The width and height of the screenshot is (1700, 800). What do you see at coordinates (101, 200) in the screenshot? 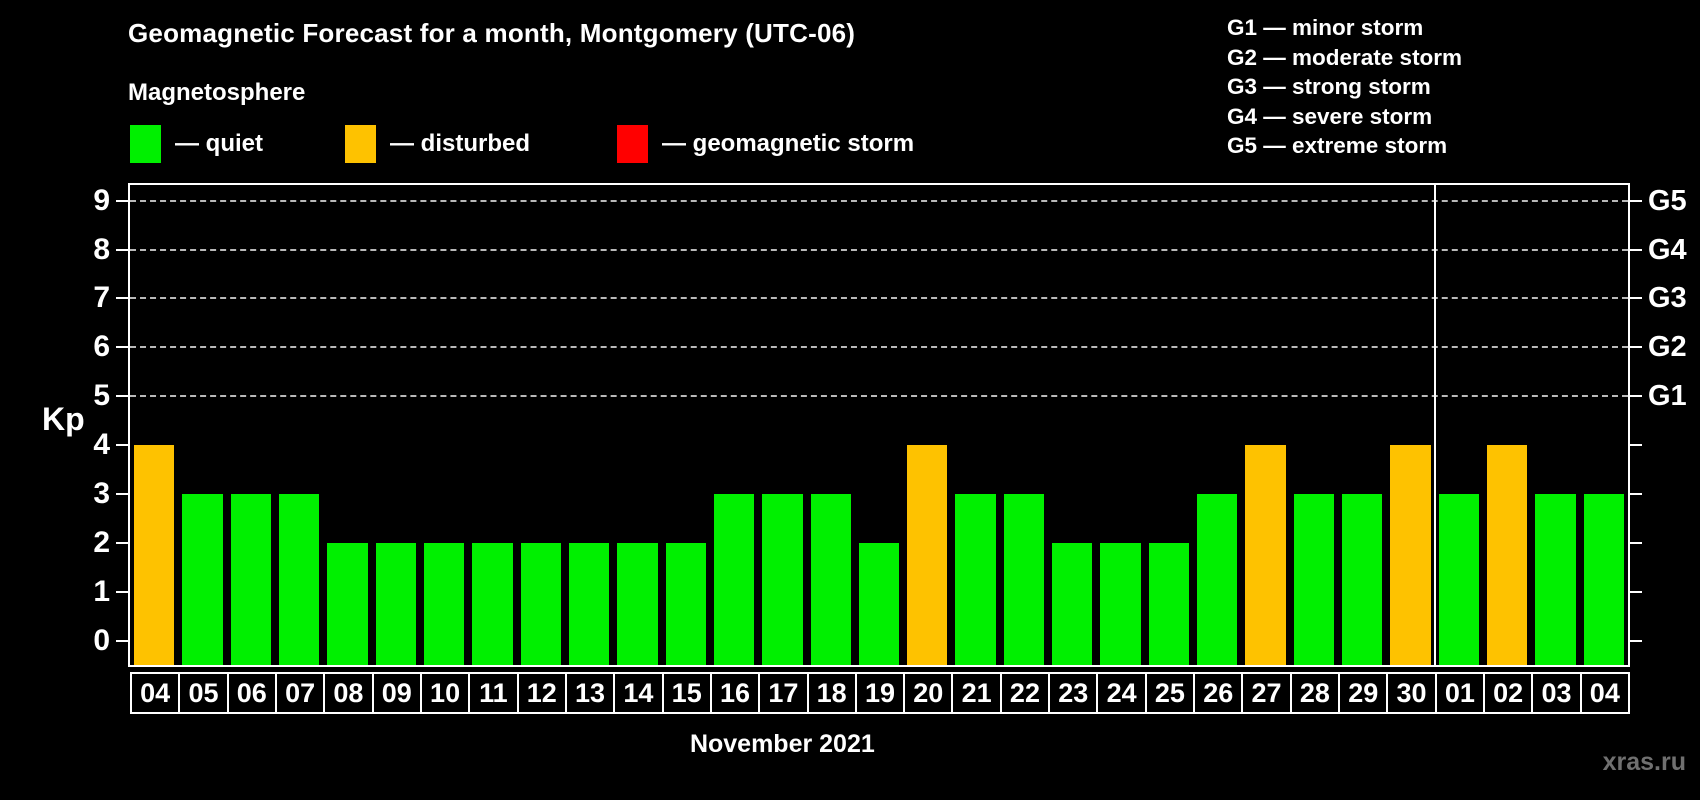
I see `y-tick-label: 9` at bounding box center [101, 200].